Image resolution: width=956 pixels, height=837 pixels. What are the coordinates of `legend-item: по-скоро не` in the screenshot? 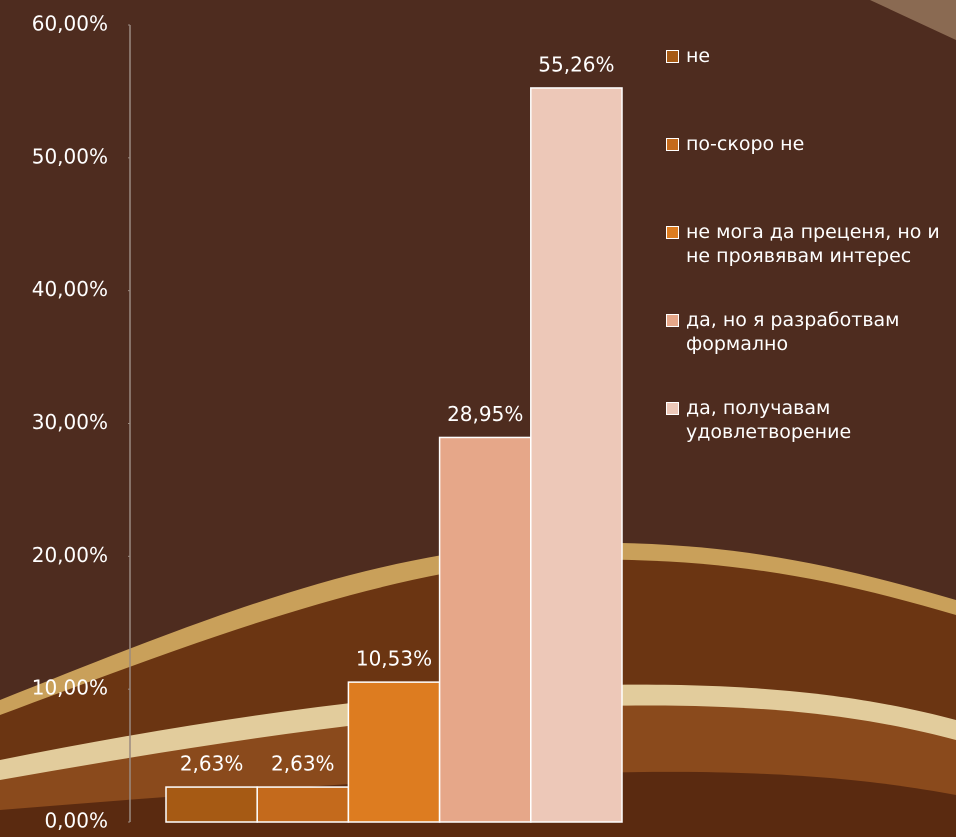 It's located at (734, 144).